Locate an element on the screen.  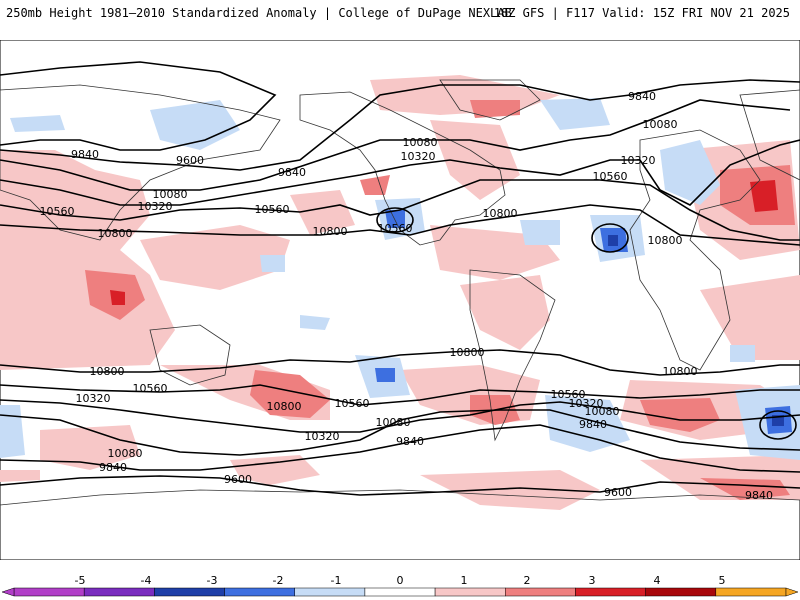
greenland-outline is located at coordinates (490, 100).